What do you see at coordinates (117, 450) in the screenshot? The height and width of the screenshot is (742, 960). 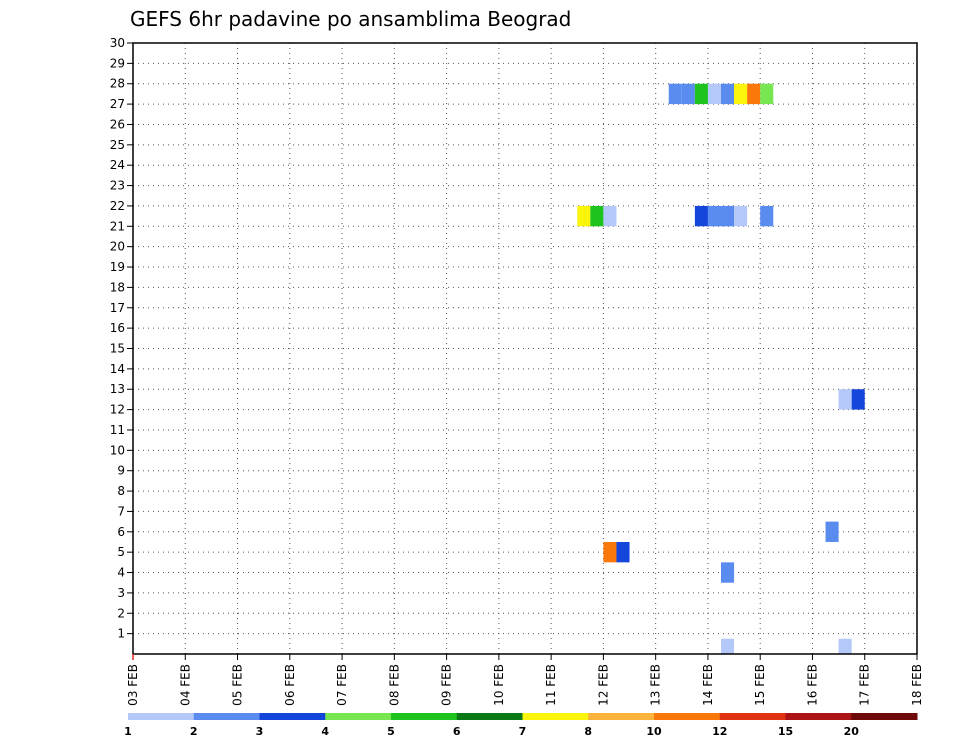 I see `y-tick-label: 10` at bounding box center [117, 450].